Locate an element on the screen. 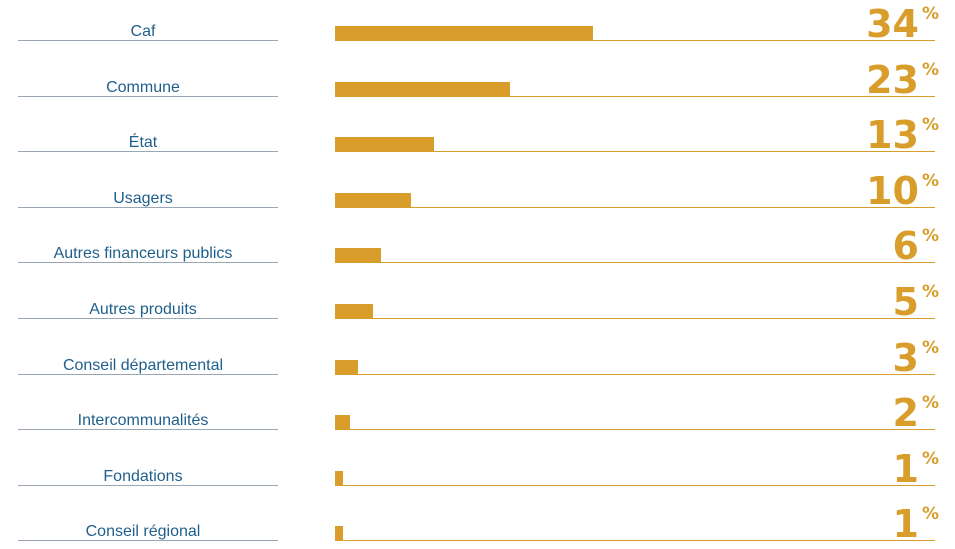  category-label: Autres produits is located at coordinates (143, 309).